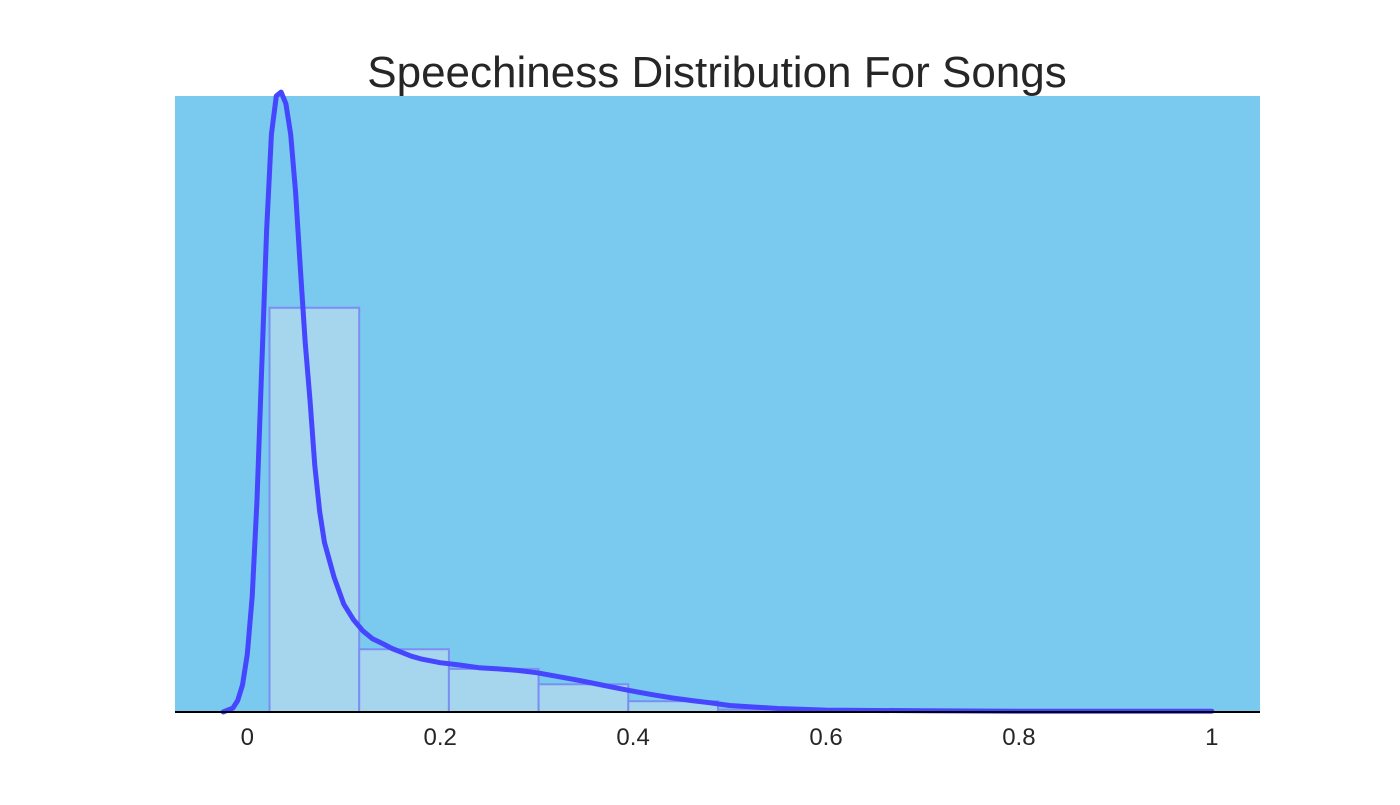  Describe the element at coordinates (716, 72) in the screenshot. I see `chart-title: Speechiness Distribution For Songs` at that location.